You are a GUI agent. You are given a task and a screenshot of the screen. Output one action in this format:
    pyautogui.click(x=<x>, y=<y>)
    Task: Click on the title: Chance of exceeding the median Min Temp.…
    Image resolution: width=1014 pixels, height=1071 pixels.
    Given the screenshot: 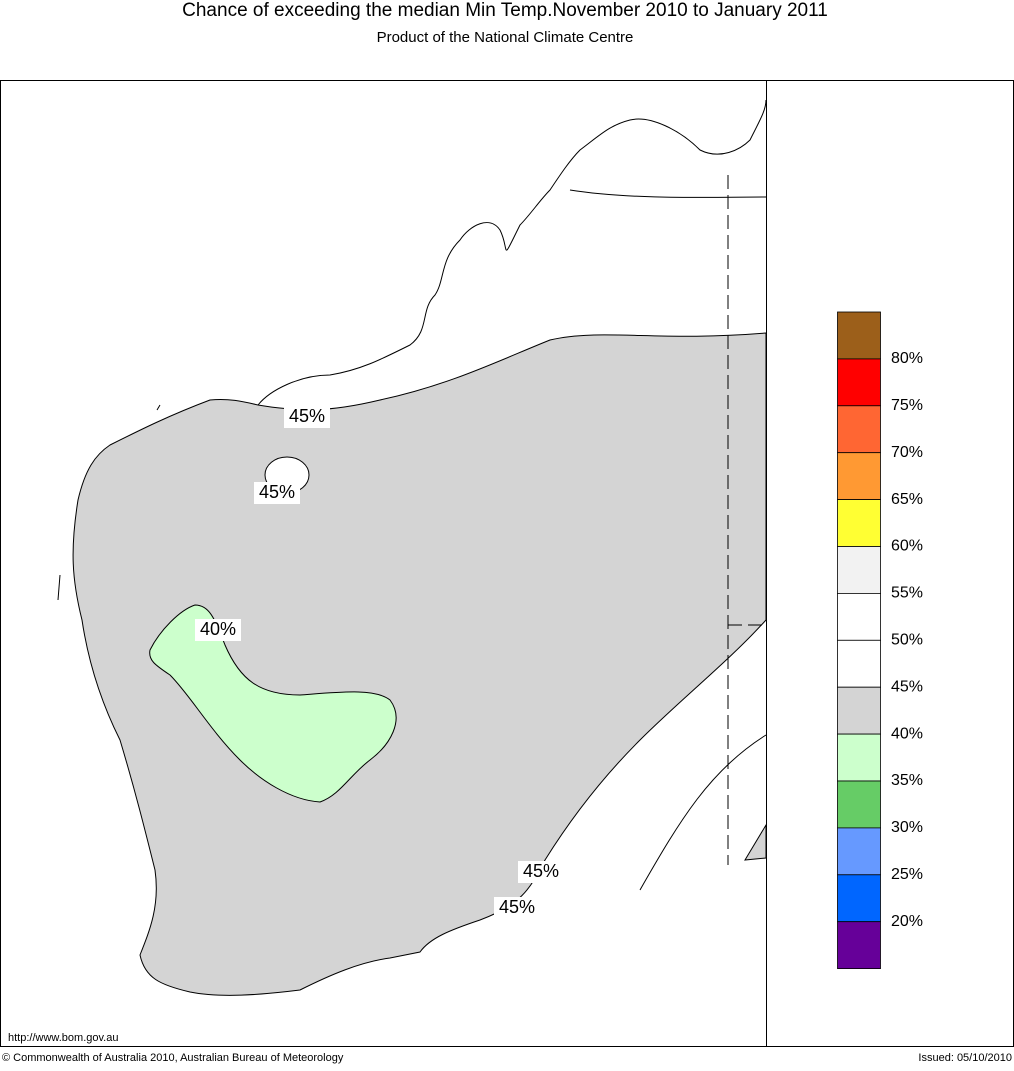 What is the action you would take?
    pyautogui.click(x=505, y=10)
    